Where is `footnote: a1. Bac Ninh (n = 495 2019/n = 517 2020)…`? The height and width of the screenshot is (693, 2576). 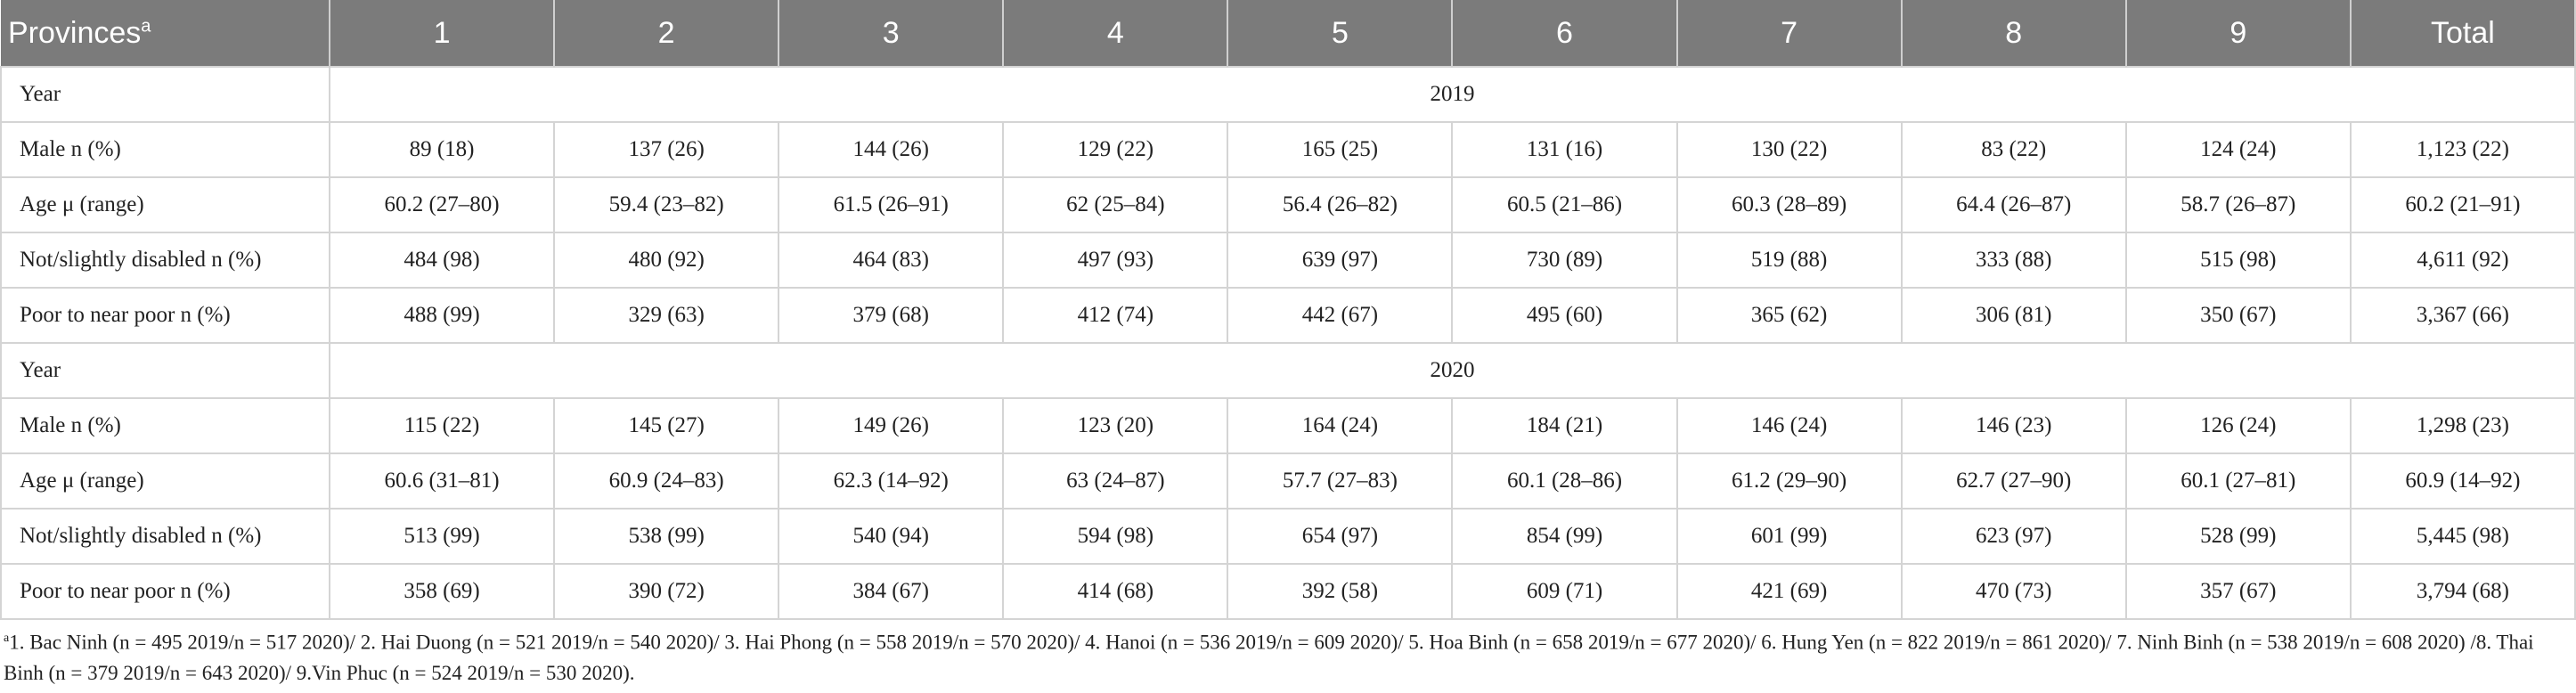 footnote: a1. Bac Ninh (n = 495 2019/n = 517 2020)… is located at coordinates (1288, 654).